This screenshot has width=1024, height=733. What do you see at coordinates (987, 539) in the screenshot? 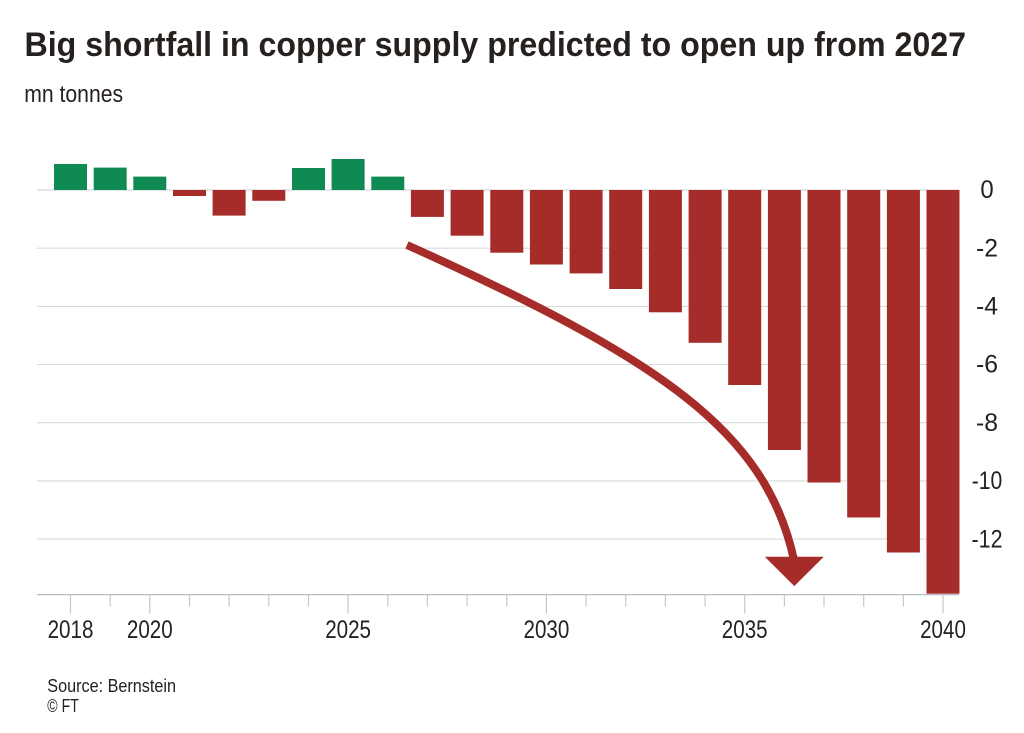
I see `svg-text: -12` at bounding box center [987, 539].